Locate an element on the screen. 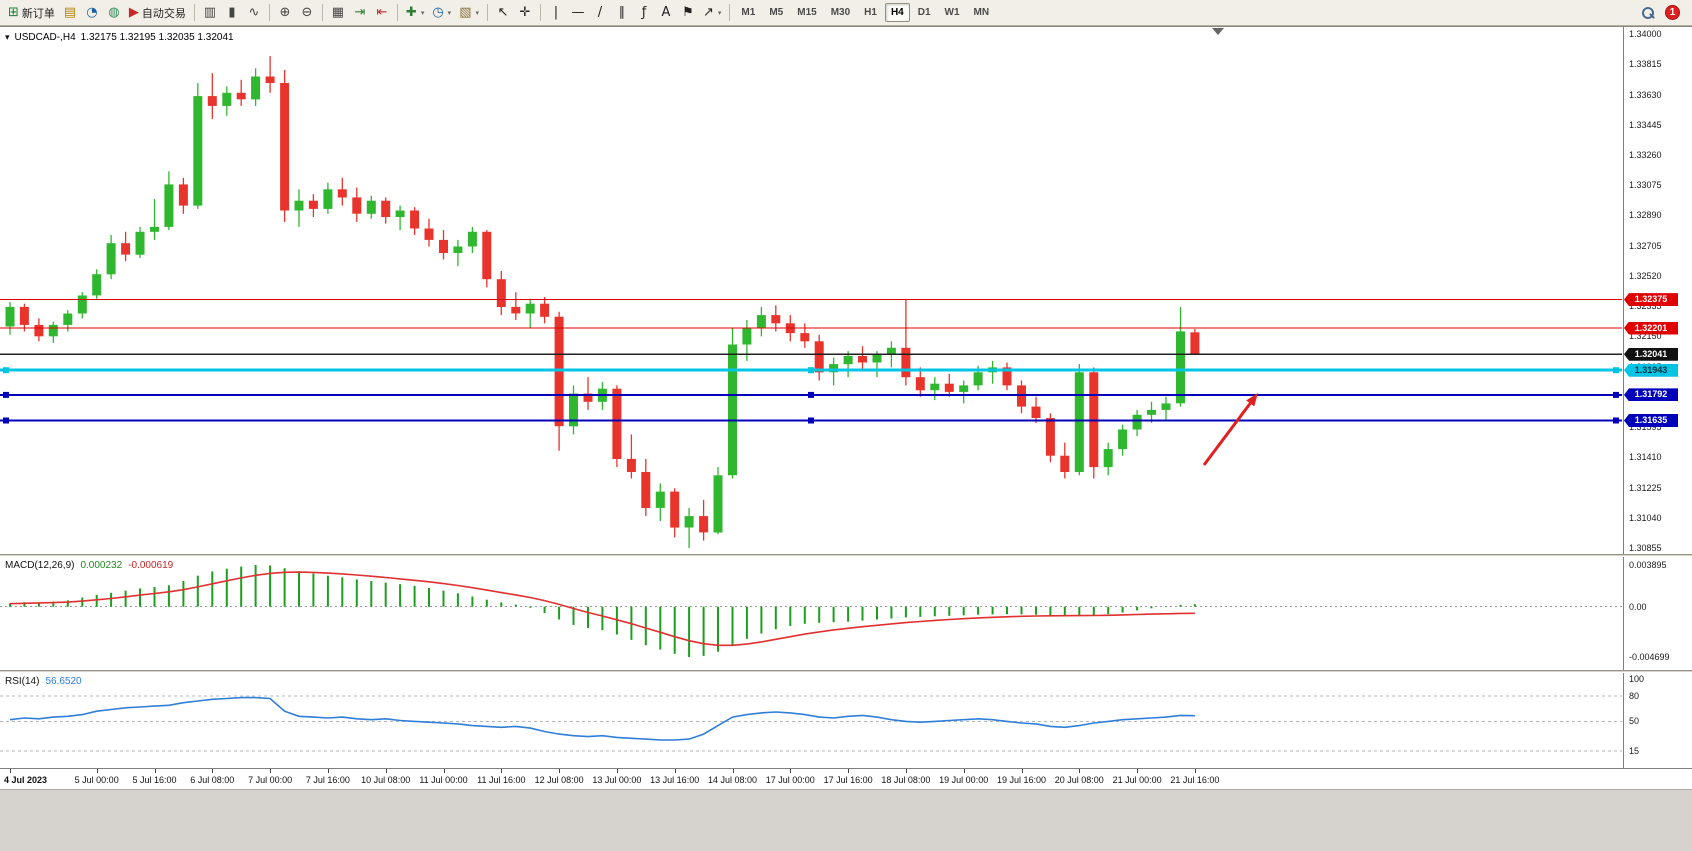 The width and height of the screenshot is (1692, 851). channel-button: ∥ is located at coordinates (622, 13).